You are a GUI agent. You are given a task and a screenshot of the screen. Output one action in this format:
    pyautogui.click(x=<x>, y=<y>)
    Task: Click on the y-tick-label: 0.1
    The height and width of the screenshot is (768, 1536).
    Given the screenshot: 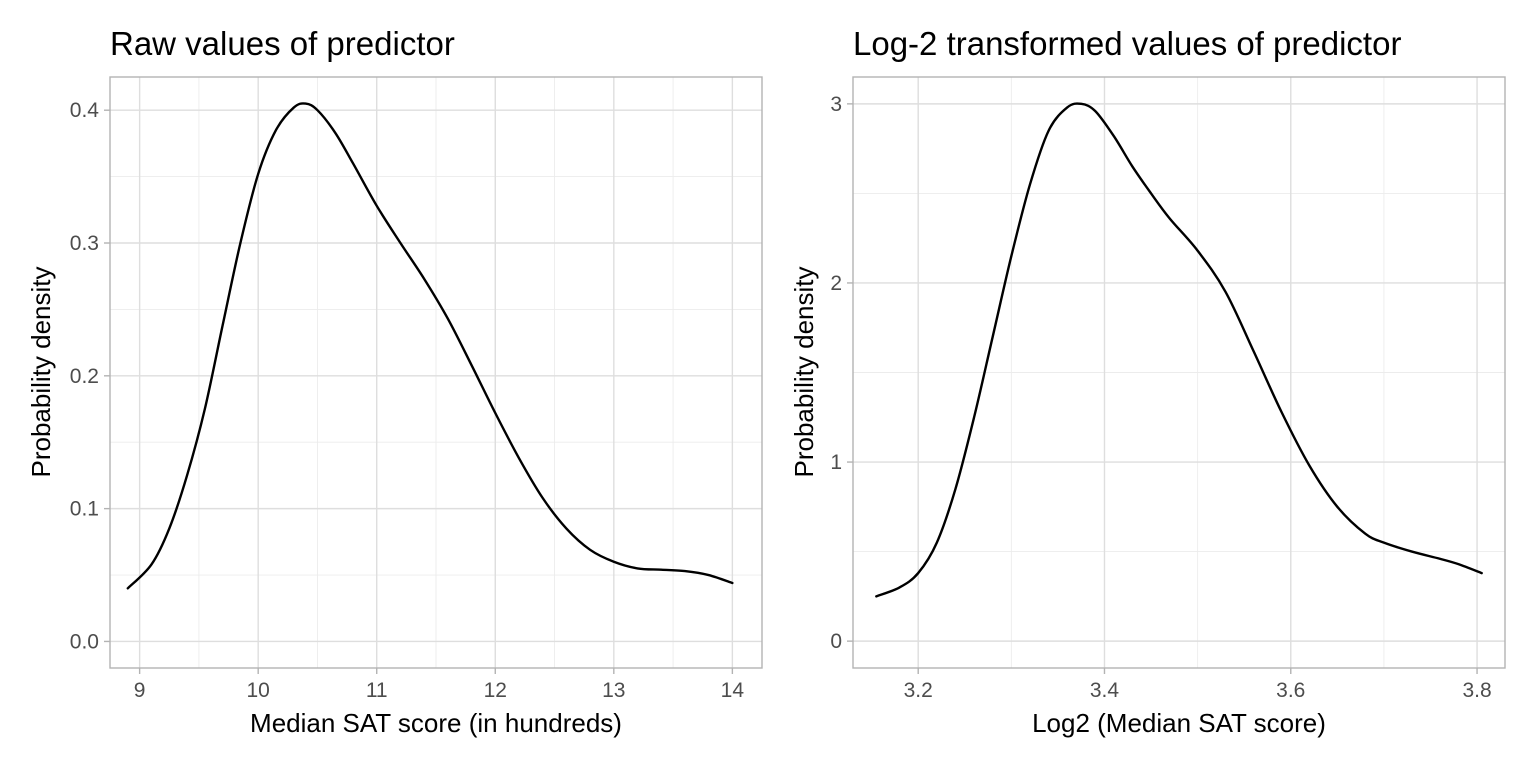 What is the action you would take?
    pyautogui.click(x=84, y=509)
    